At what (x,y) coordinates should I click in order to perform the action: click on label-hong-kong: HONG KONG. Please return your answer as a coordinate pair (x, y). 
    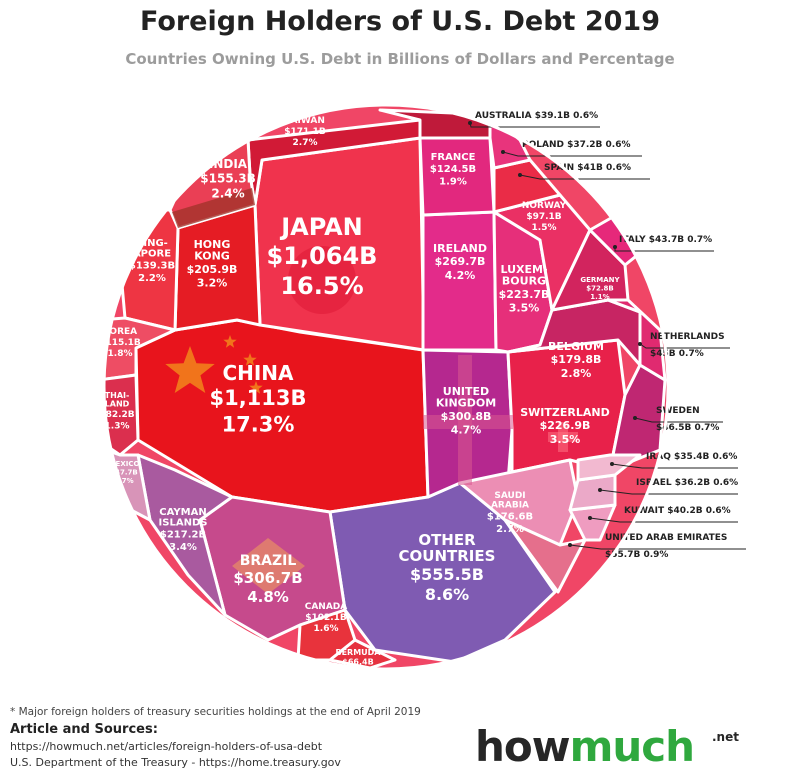
    Looking at the image, I should click on (212, 250).